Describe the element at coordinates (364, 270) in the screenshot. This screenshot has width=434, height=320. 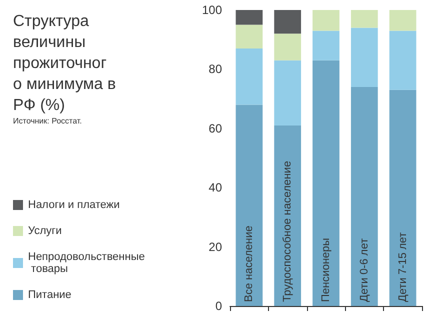
I see `x-tick-label: Дети 0-6 лет` at that location.